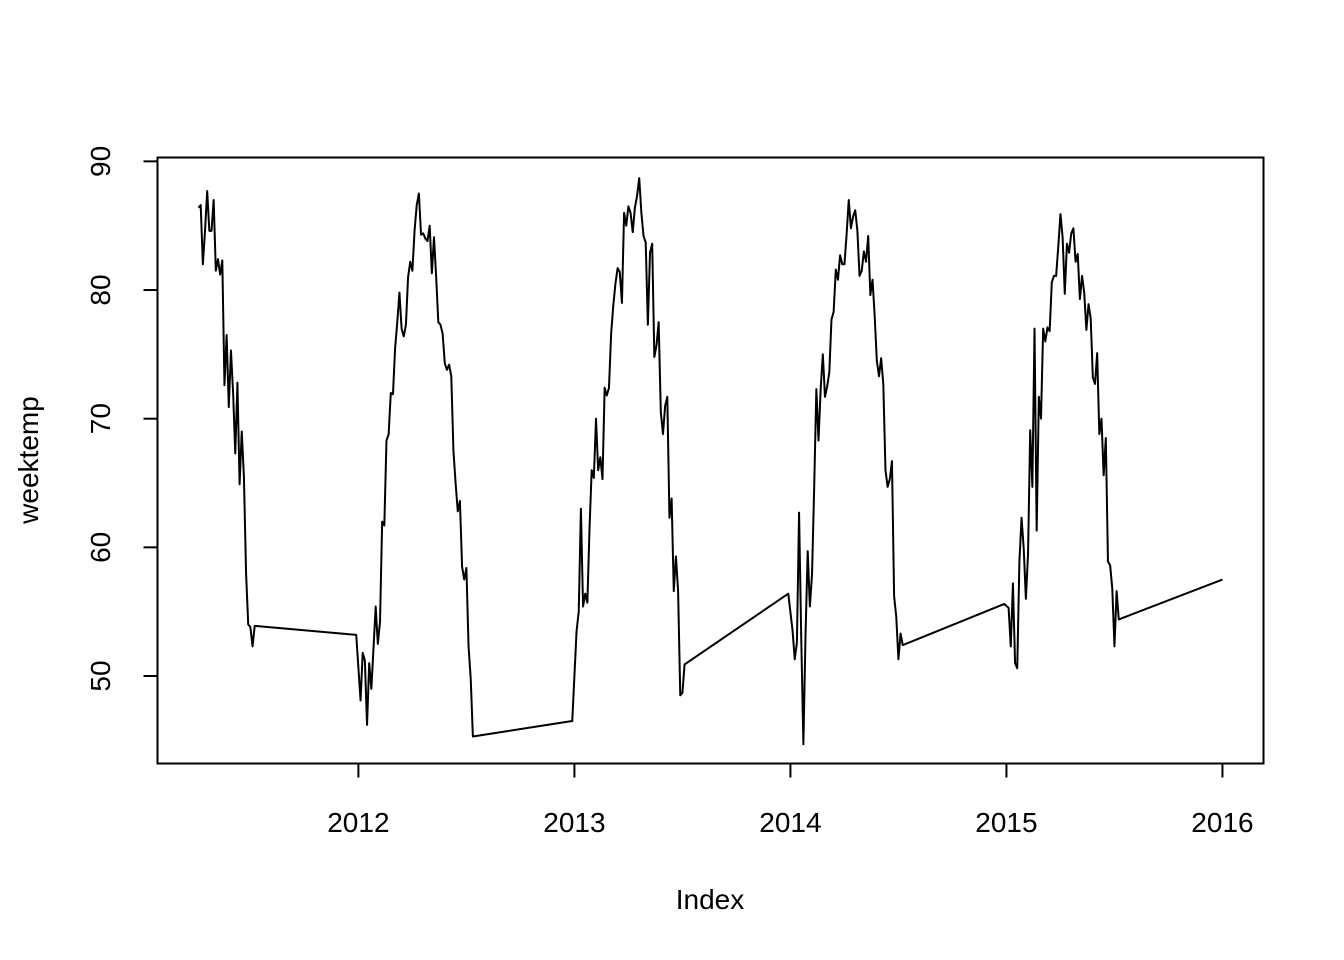 The height and width of the screenshot is (960, 1344). I want to click on x-tick-label: 2012, so click(358, 822).